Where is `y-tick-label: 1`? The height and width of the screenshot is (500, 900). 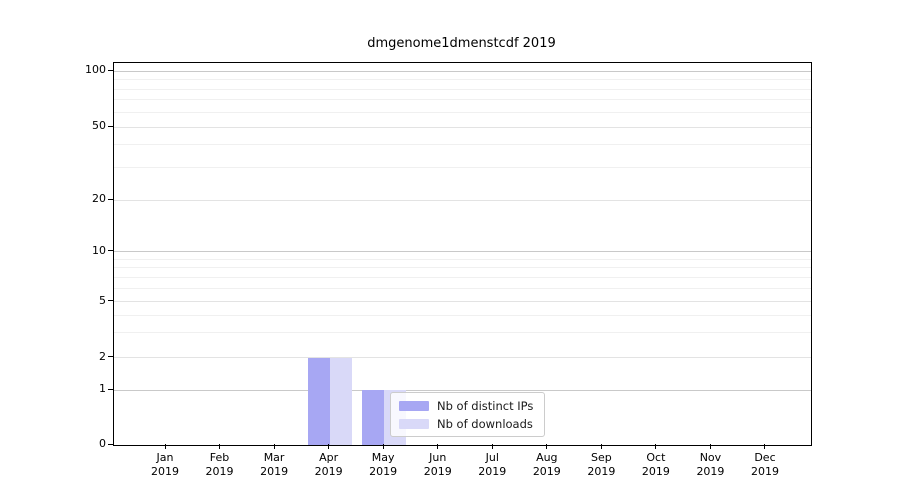 y-tick-label: 1 is located at coordinates (102, 388).